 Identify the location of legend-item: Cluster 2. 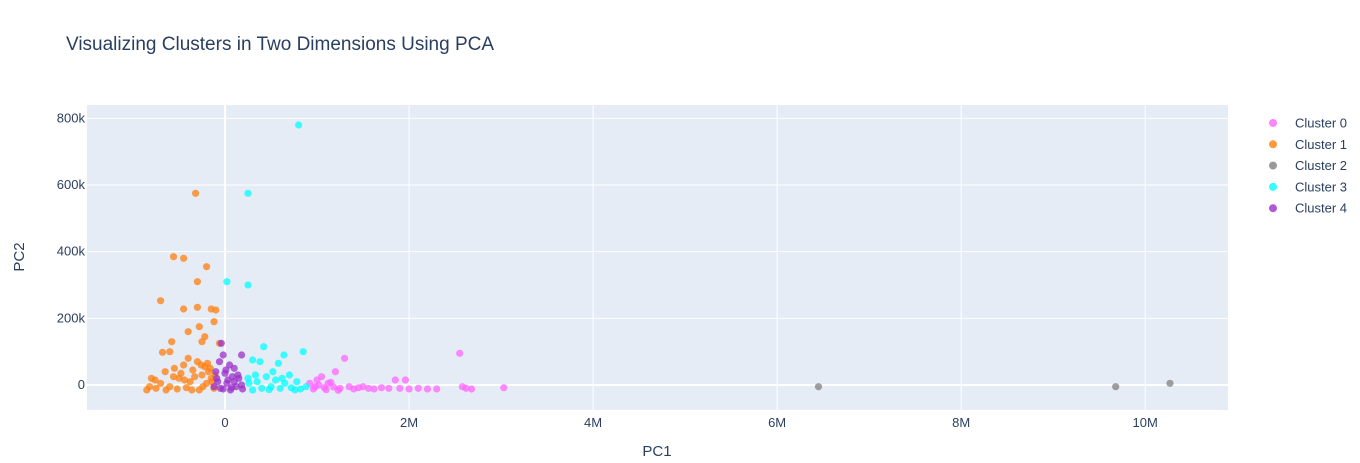
(1308, 165).